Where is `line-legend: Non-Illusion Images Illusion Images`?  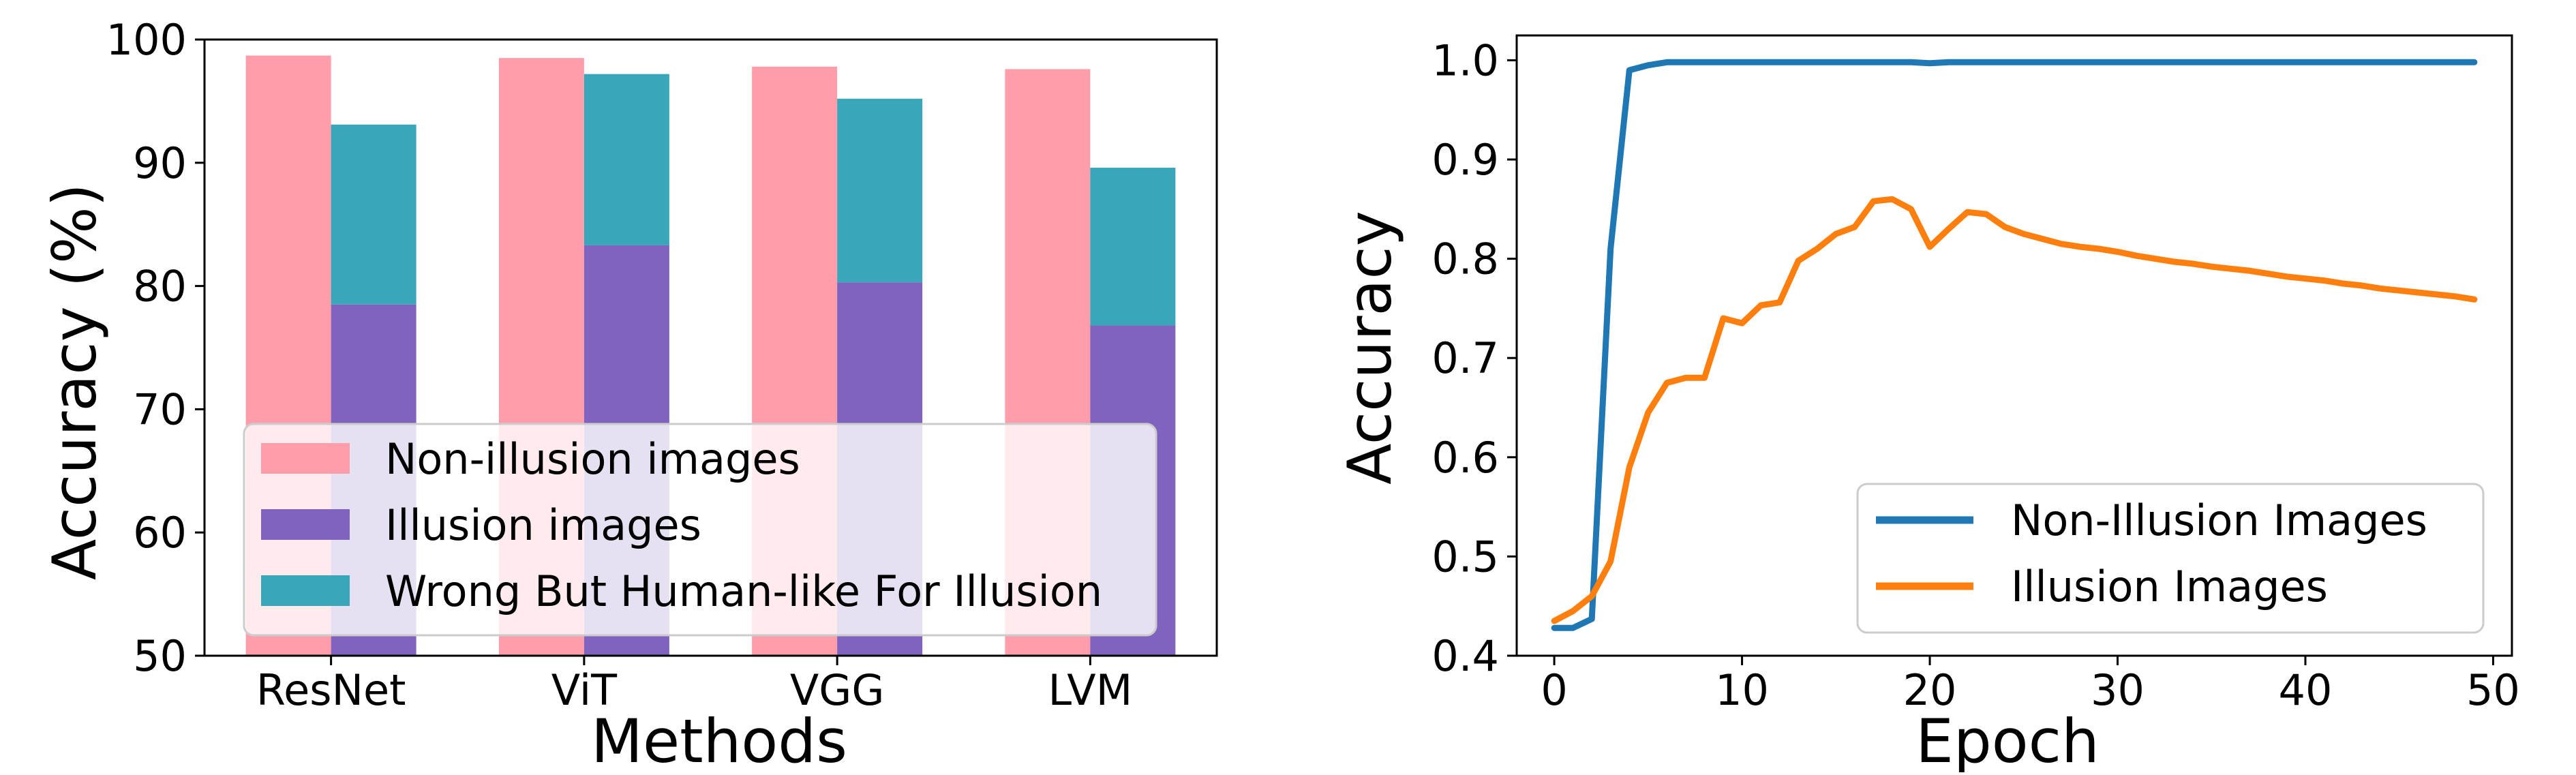
line-legend: Non-Illusion Images Illusion Images is located at coordinates (2170, 558).